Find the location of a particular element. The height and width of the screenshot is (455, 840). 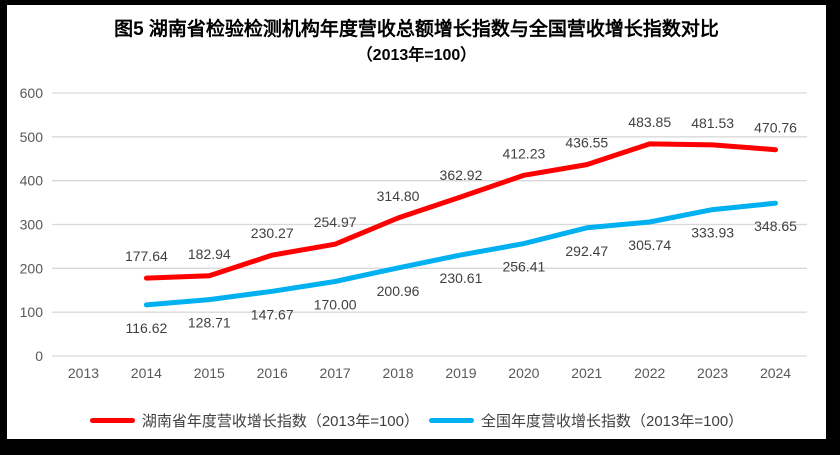

x-axis-tick-label: 2022 is located at coordinates (649, 373).